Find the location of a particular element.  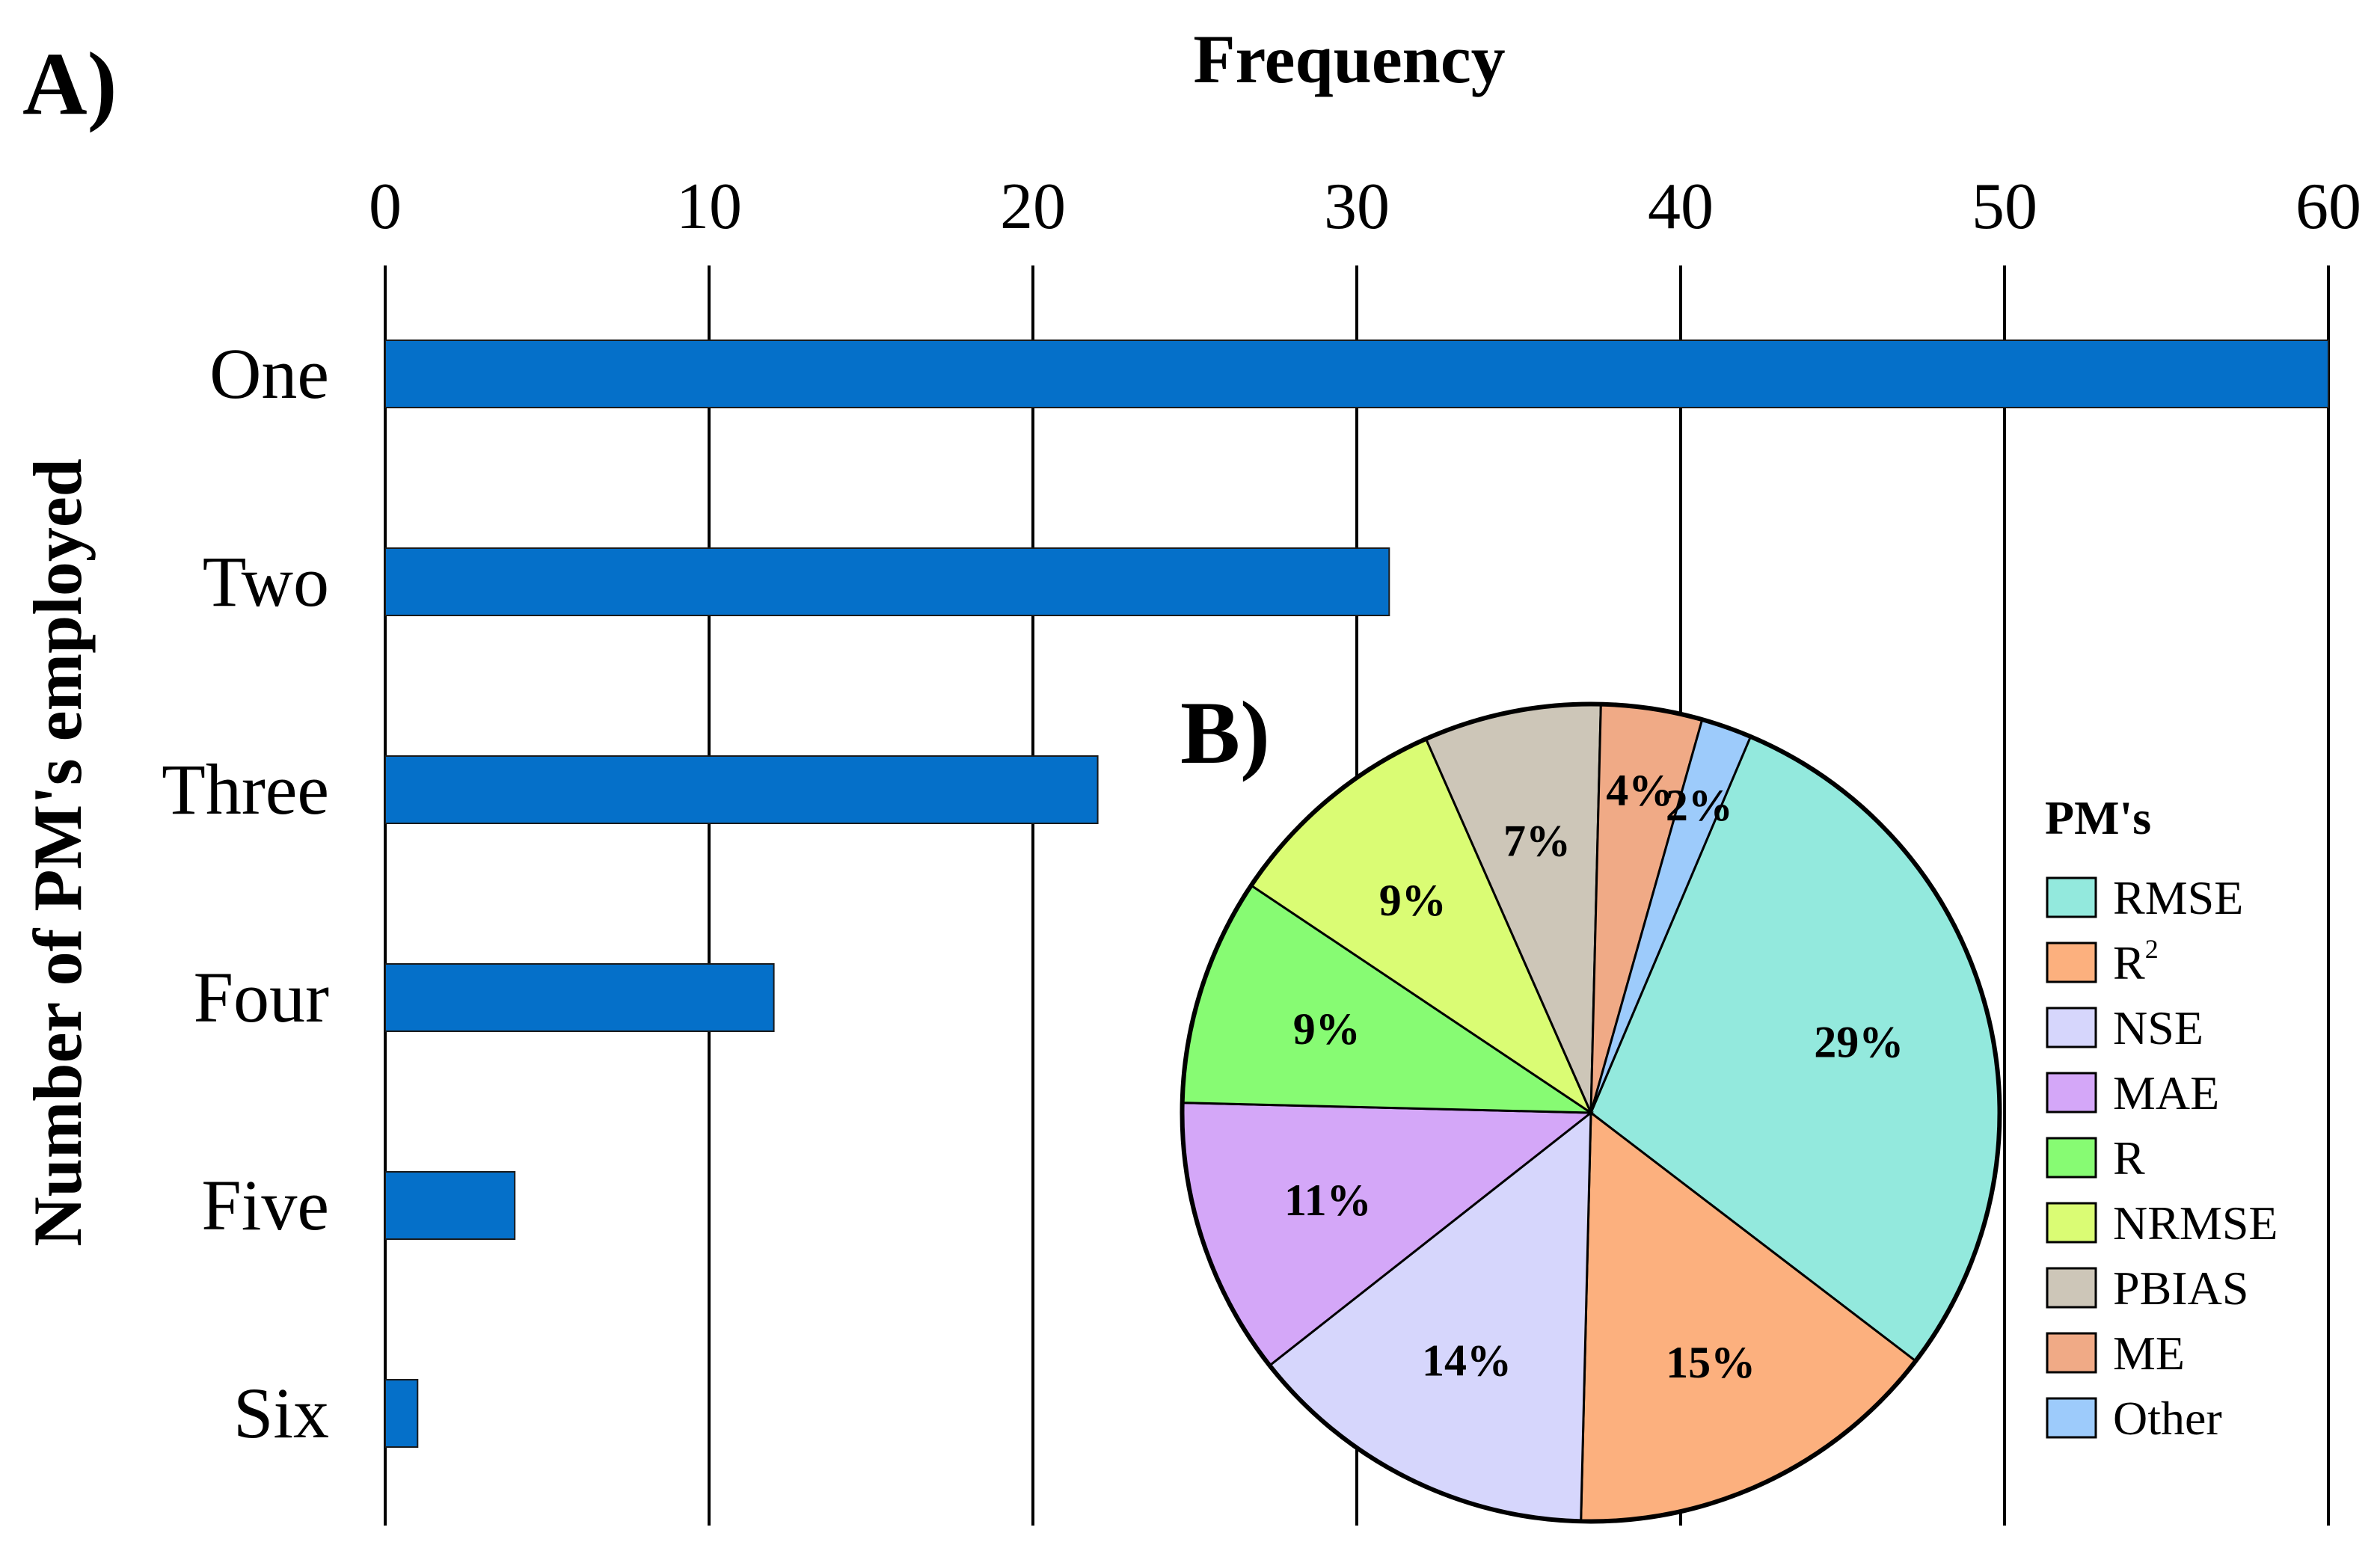

legend-label: Other is located at coordinates (2167, 1418).